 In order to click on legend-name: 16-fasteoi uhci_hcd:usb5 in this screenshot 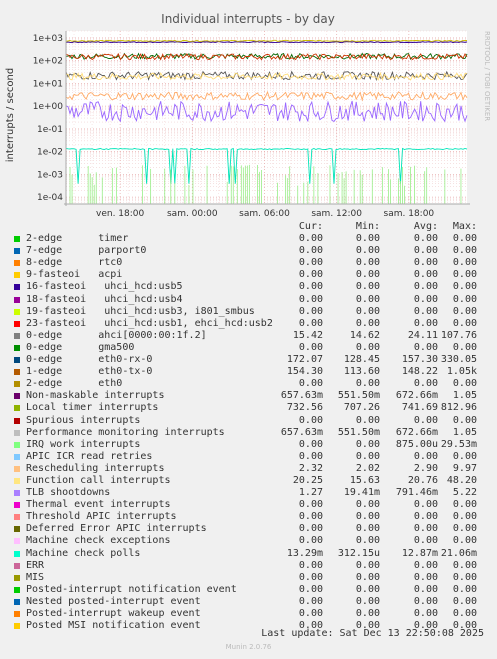, I will do `click(104, 287)`.